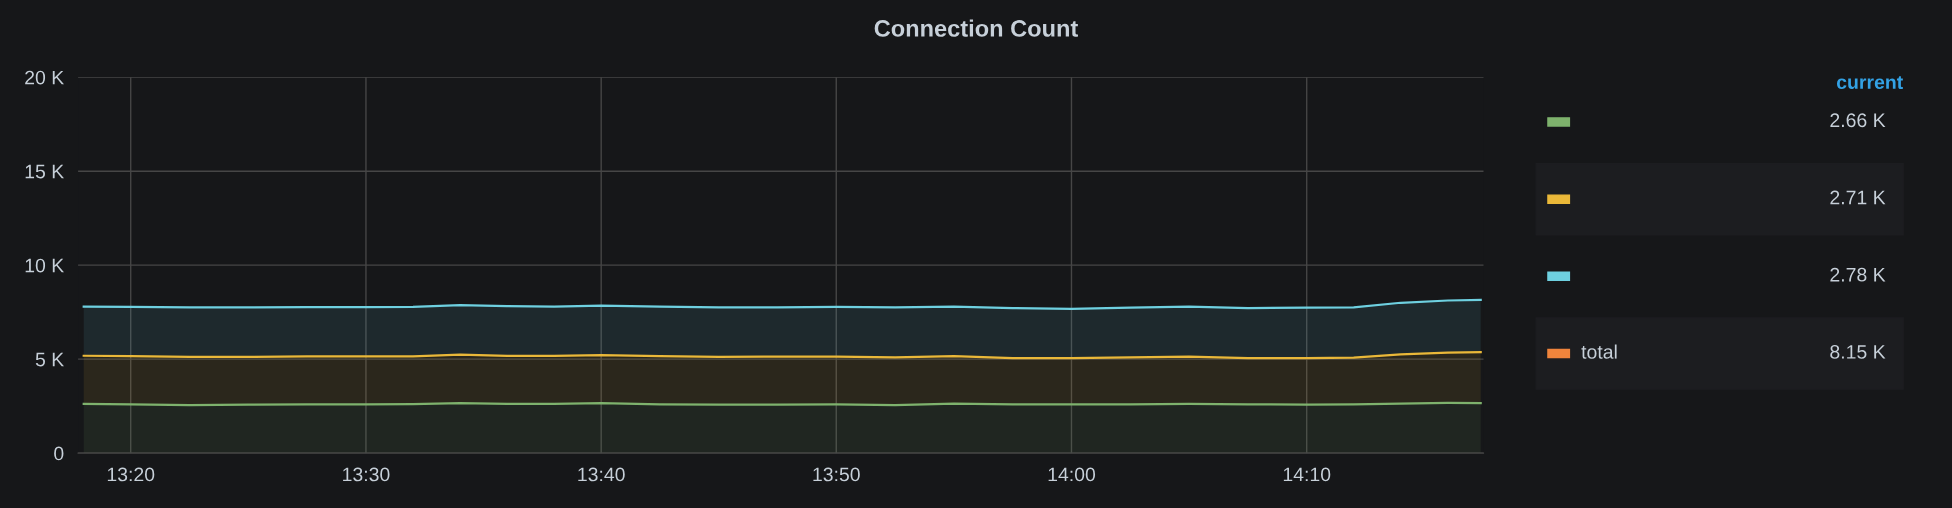 Image resolution: width=1952 pixels, height=508 pixels. I want to click on y-tick-label: 5 K, so click(49, 359).